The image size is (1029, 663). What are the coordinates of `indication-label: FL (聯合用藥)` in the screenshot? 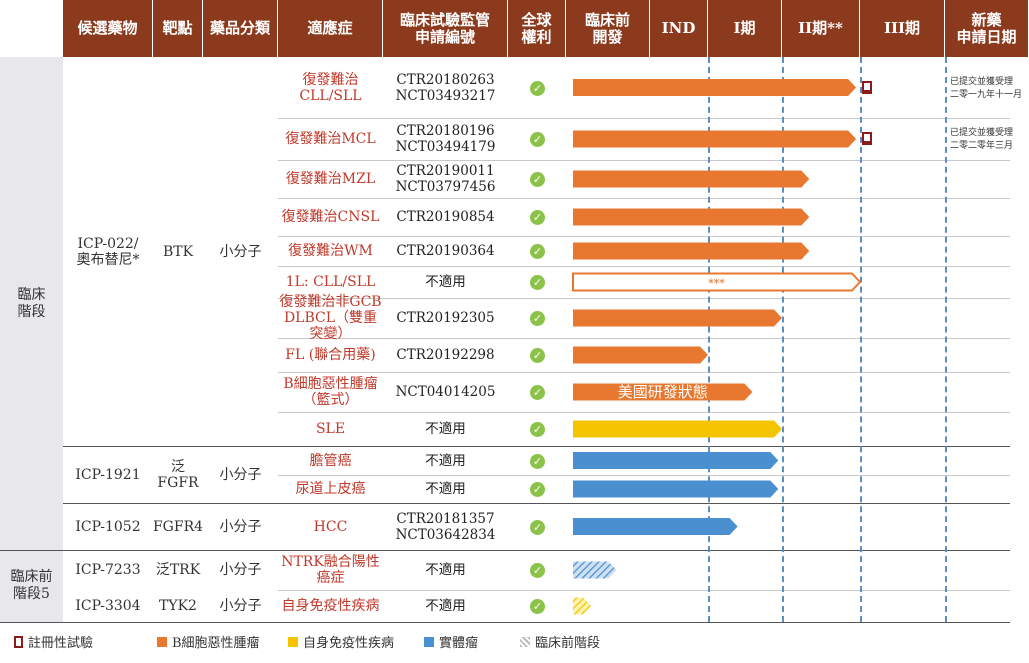 It's located at (330, 355).